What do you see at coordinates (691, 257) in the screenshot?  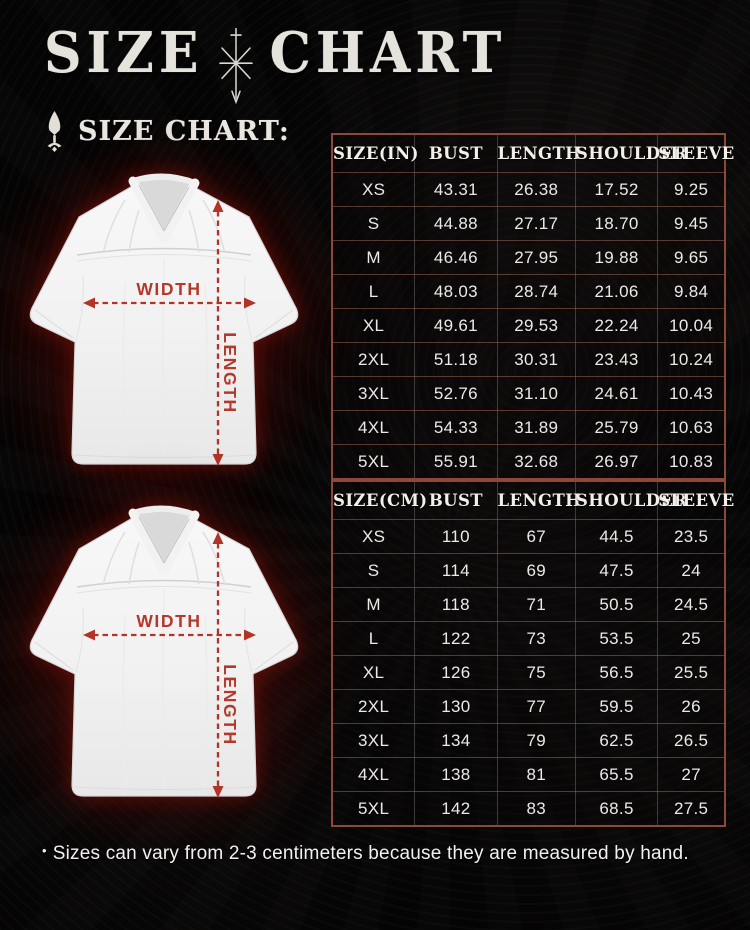 I see `value-cell: 9.65` at bounding box center [691, 257].